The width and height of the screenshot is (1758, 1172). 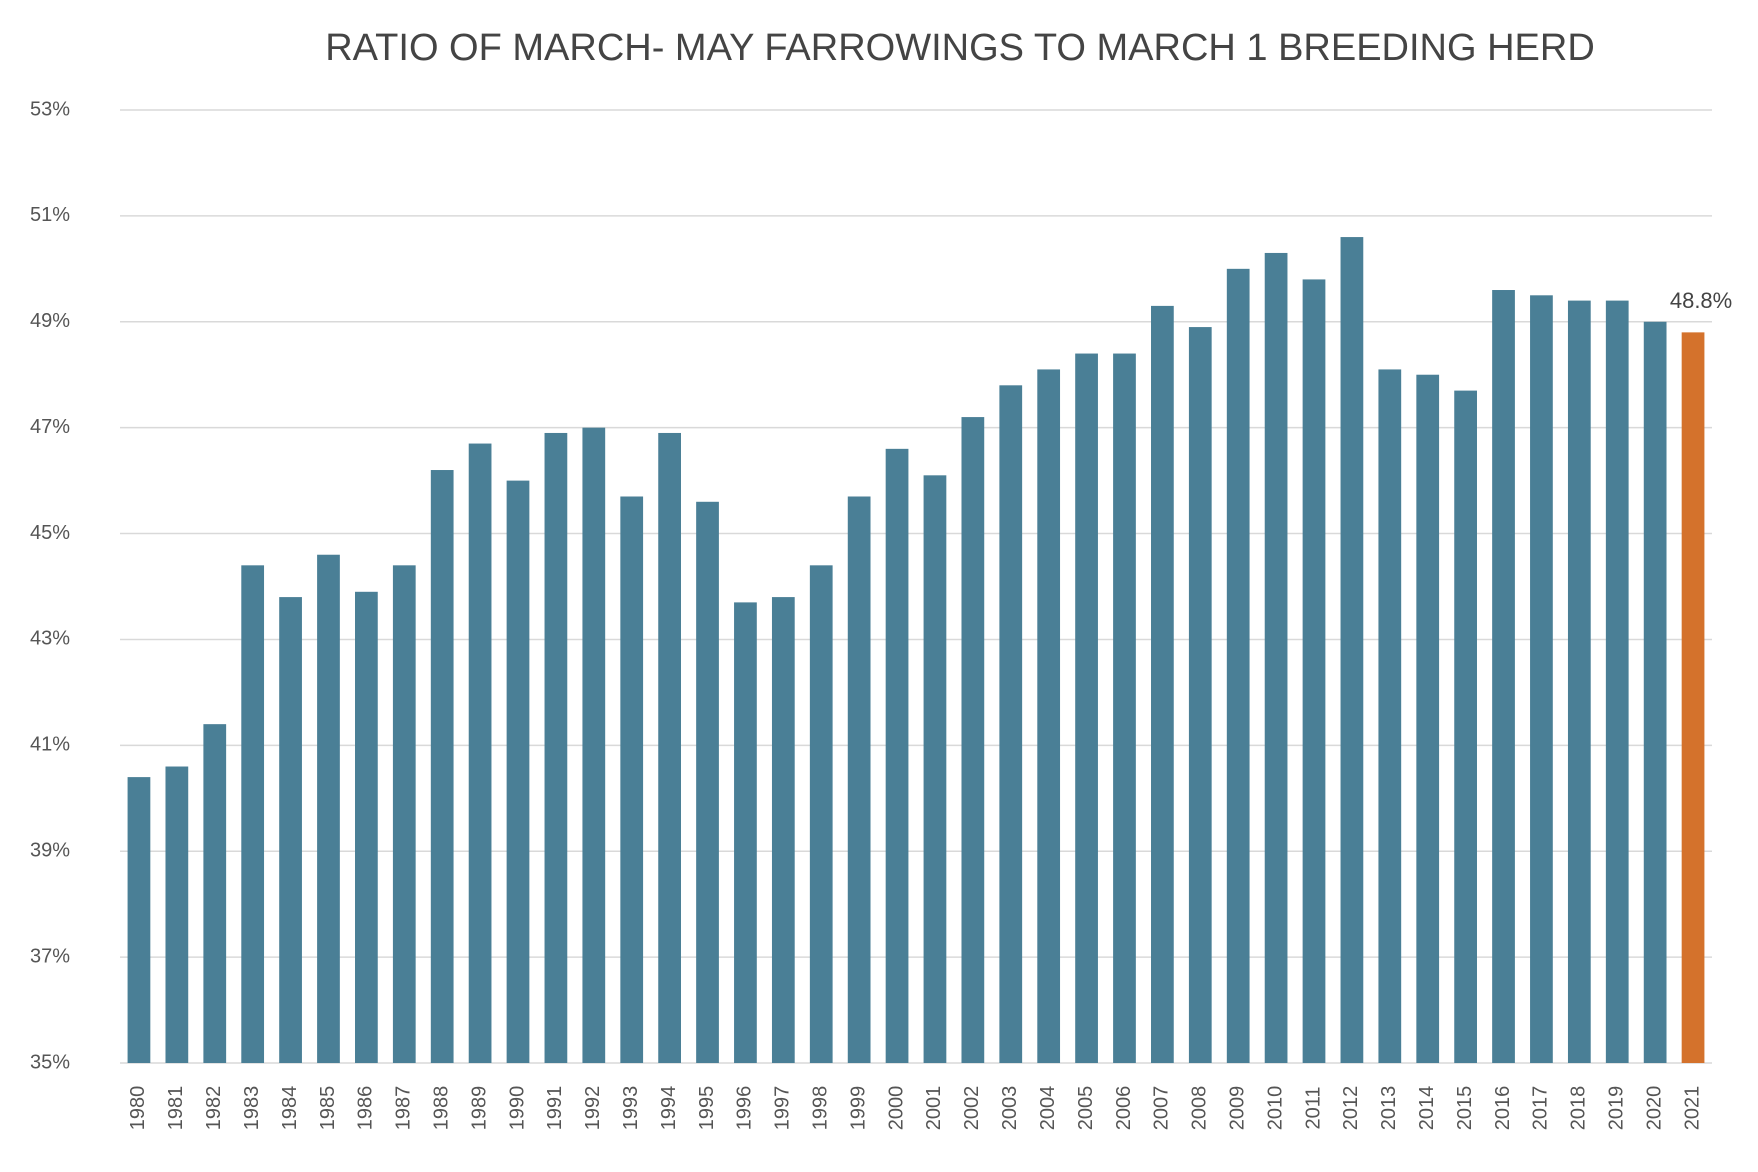 What do you see at coordinates (896, 1108) in the screenshot?
I see `x-tick-label: 2000` at bounding box center [896, 1108].